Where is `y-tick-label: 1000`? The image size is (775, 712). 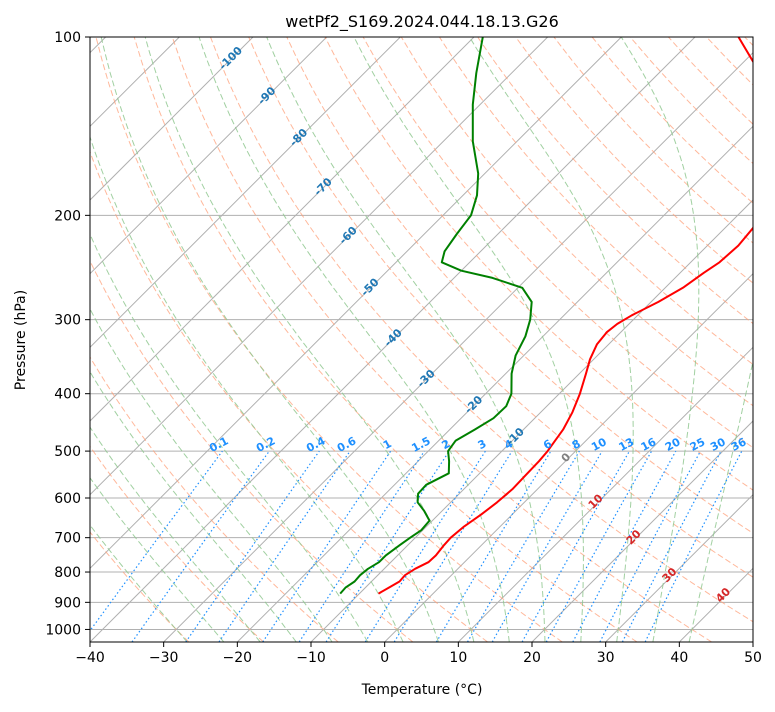 y-tick-label: 1000 is located at coordinates (63, 630).